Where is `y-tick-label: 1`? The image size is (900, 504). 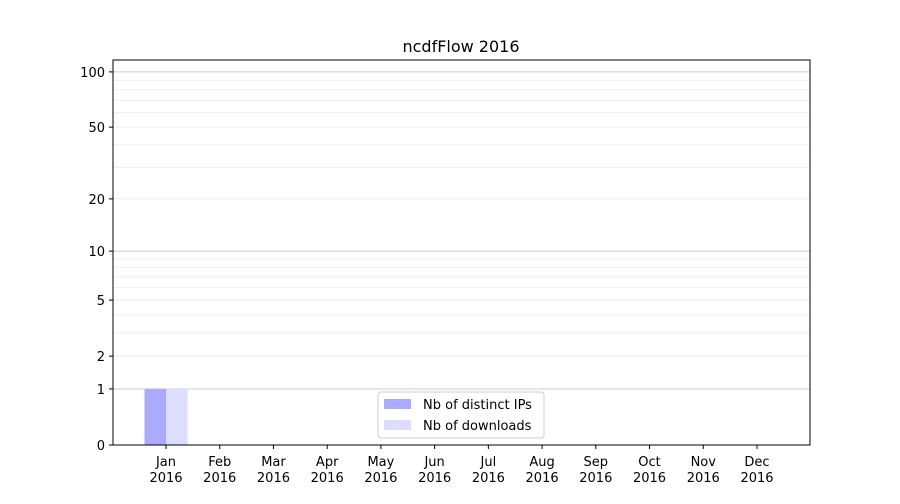 y-tick-label: 1 is located at coordinates (101, 390).